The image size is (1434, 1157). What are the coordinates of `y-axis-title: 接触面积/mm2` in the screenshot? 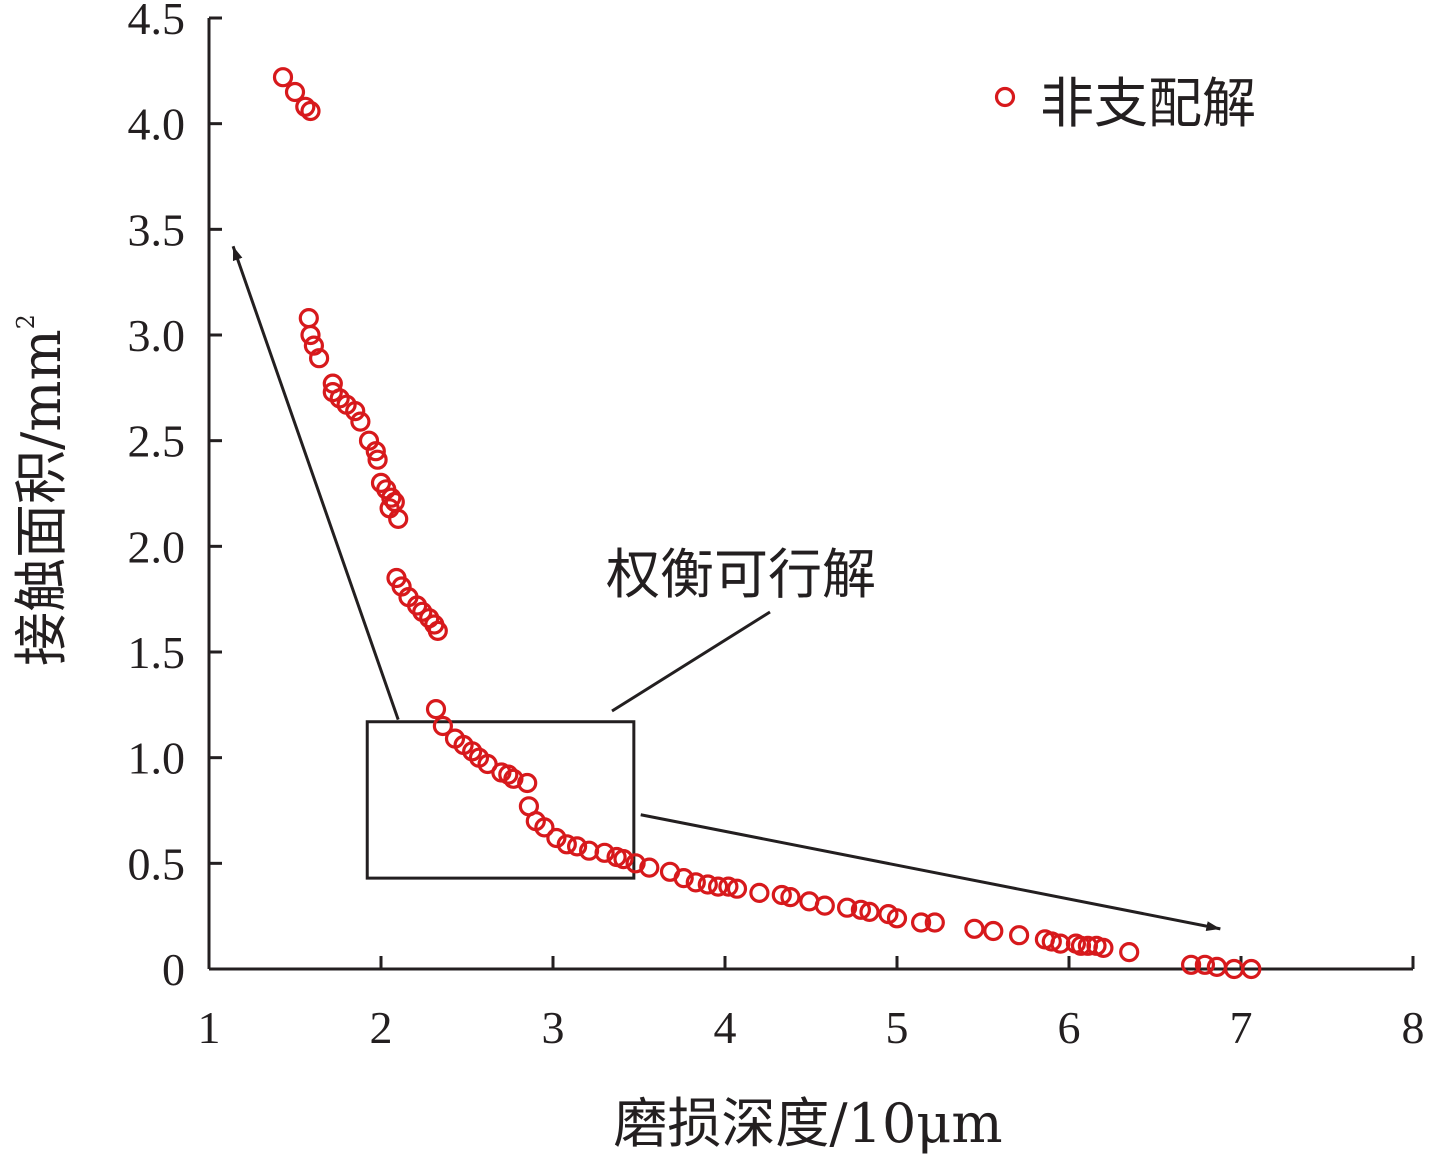 It's located at (41, 490).